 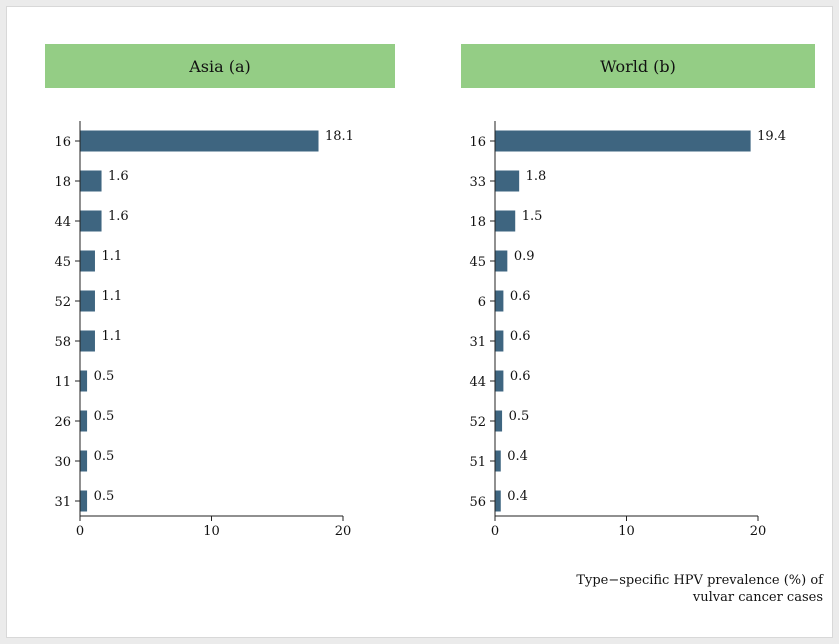 What do you see at coordinates (536, 176) in the screenshot?
I see `world-data-label: 1.8` at bounding box center [536, 176].